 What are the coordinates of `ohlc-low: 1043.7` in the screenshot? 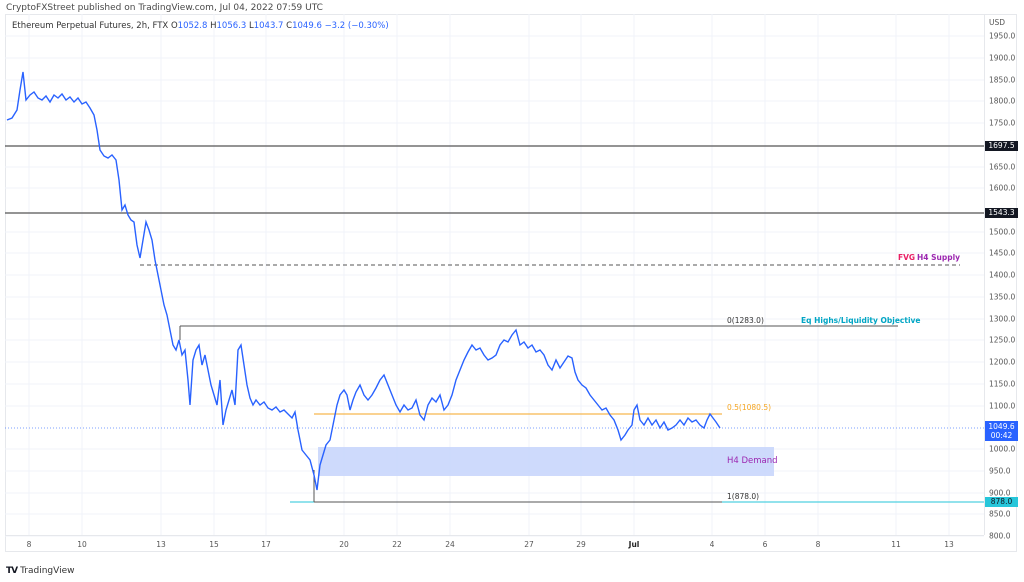 It's located at (268, 26).